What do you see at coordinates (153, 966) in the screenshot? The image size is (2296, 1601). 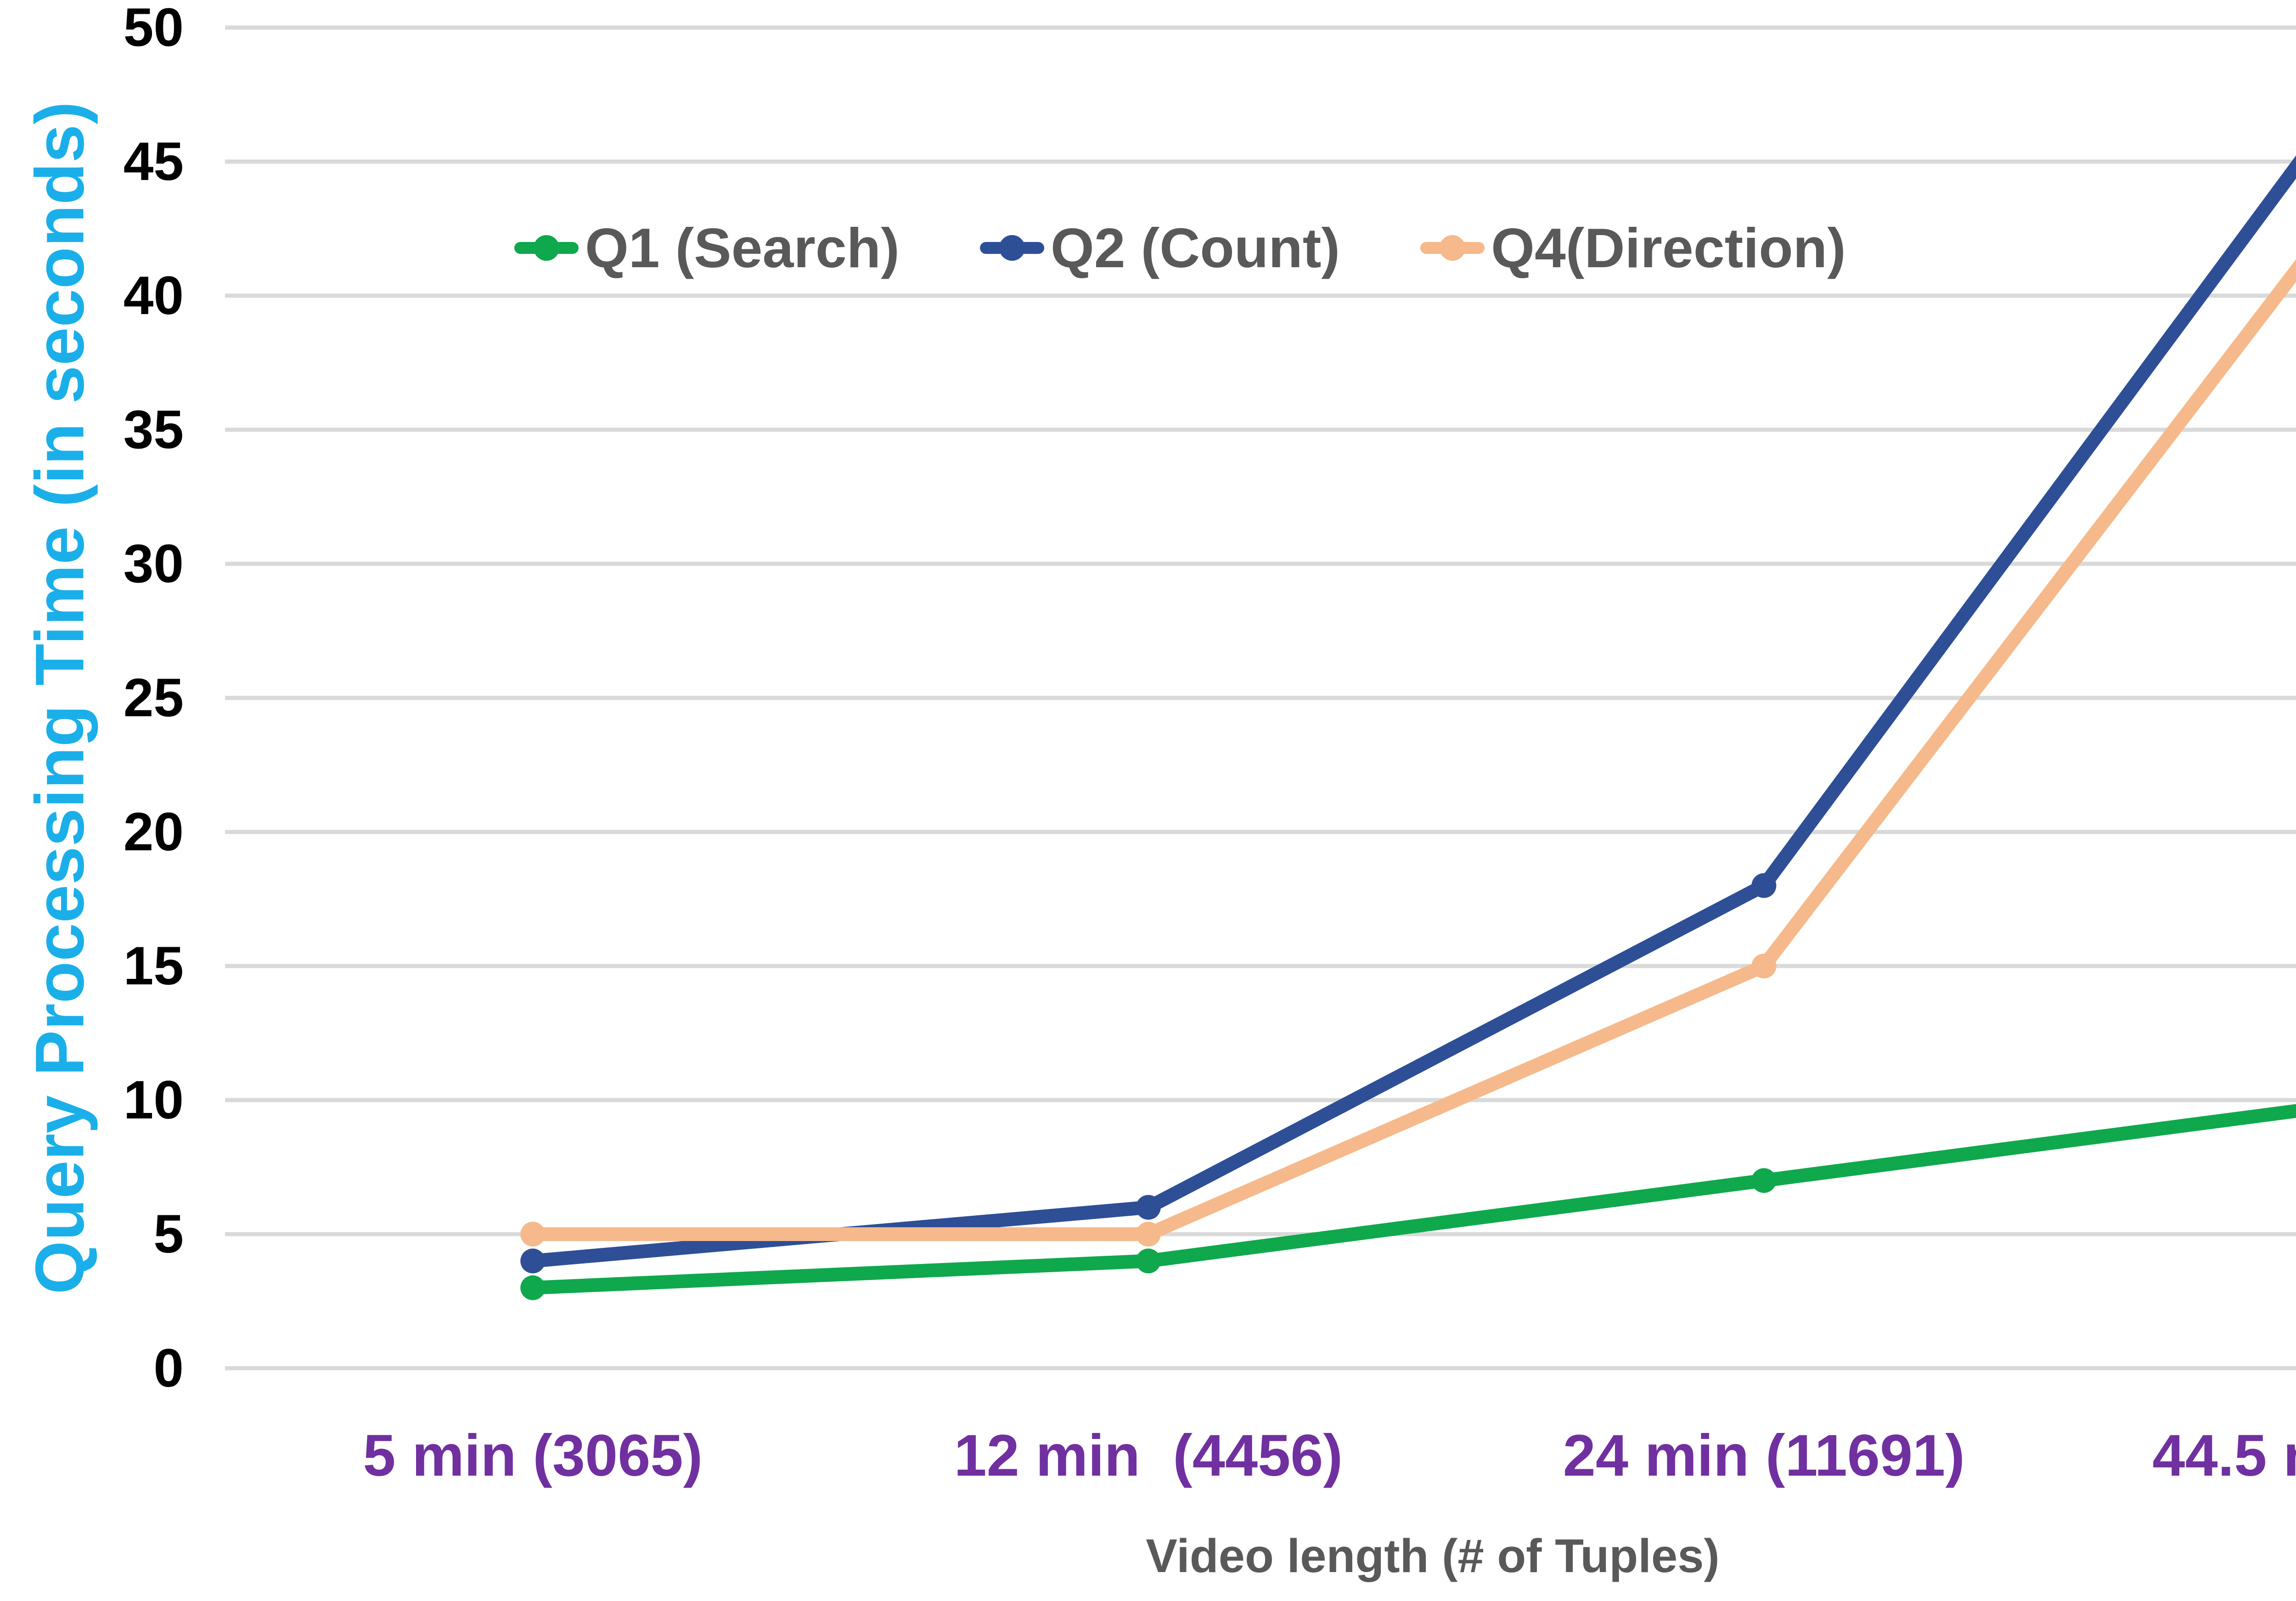 I see `y-tick-label: 15` at bounding box center [153, 966].